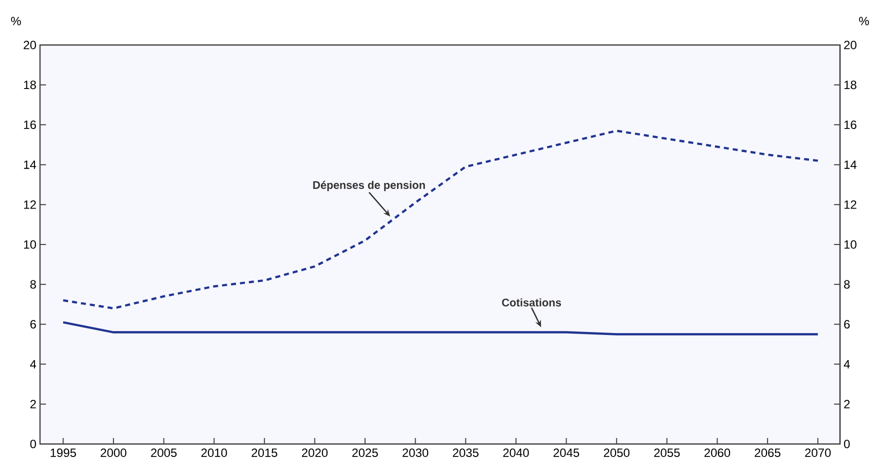 This screenshot has width=890, height=473. I want to click on y2-tick-label: 12, so click(850, 204).